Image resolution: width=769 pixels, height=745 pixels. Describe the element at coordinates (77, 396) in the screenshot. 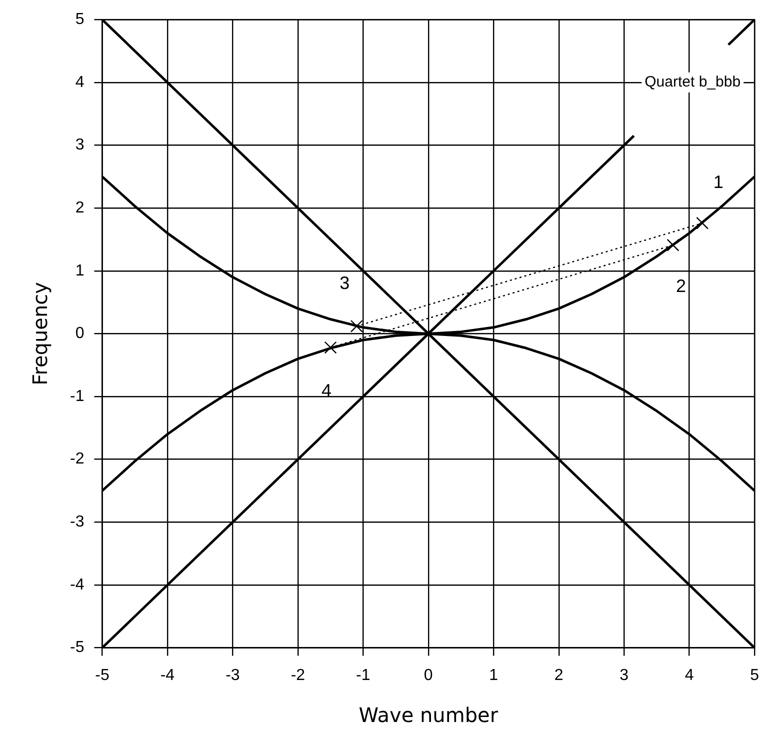

I see `y-tick-label: -1` at that location.